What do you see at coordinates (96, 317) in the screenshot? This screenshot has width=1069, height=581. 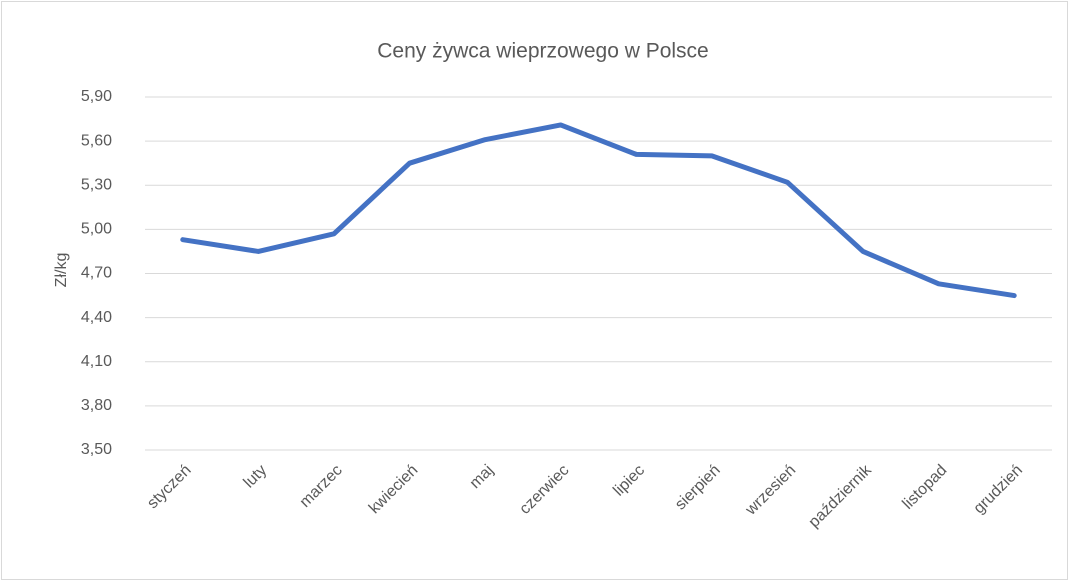 I see `y-tick-label: 4,40` at bounding box center [96, 317].